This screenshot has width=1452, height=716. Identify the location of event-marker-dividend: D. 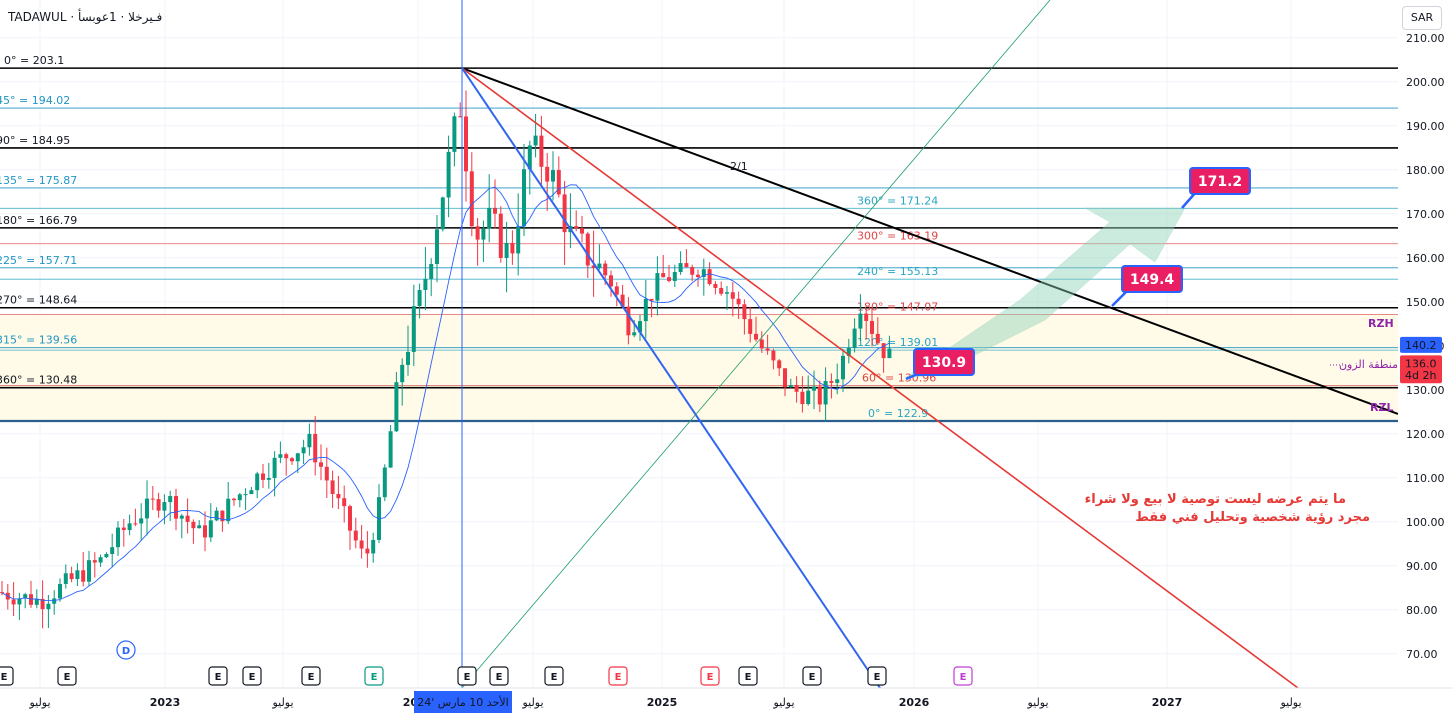
(126, 650).